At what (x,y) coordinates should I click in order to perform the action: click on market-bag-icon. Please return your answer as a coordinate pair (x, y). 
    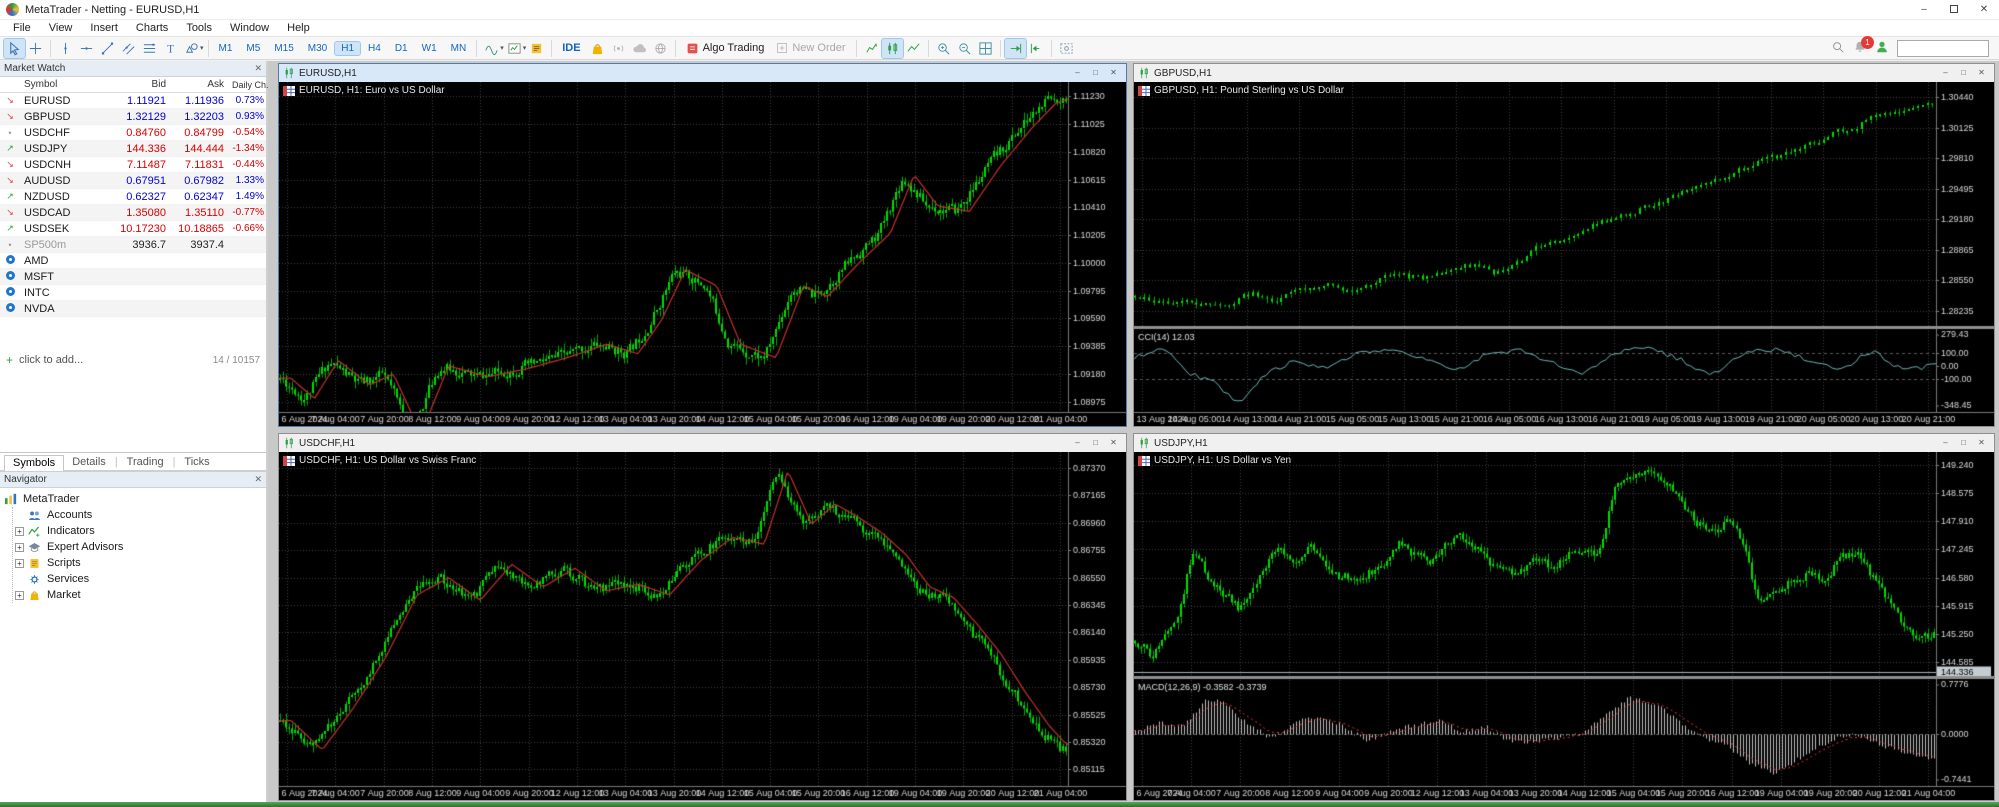
    Looking at the image, I should click on (597, 48).